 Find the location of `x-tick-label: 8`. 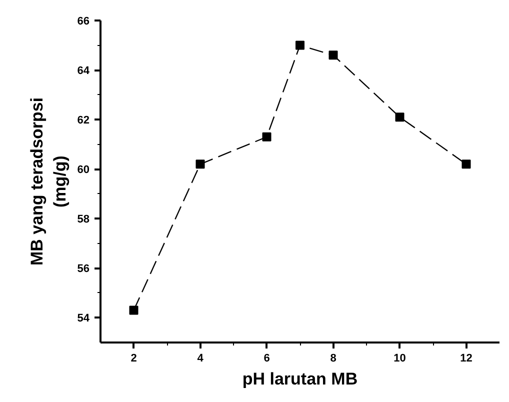

x-tick-label: 8 is located at coordinates (333, 358).